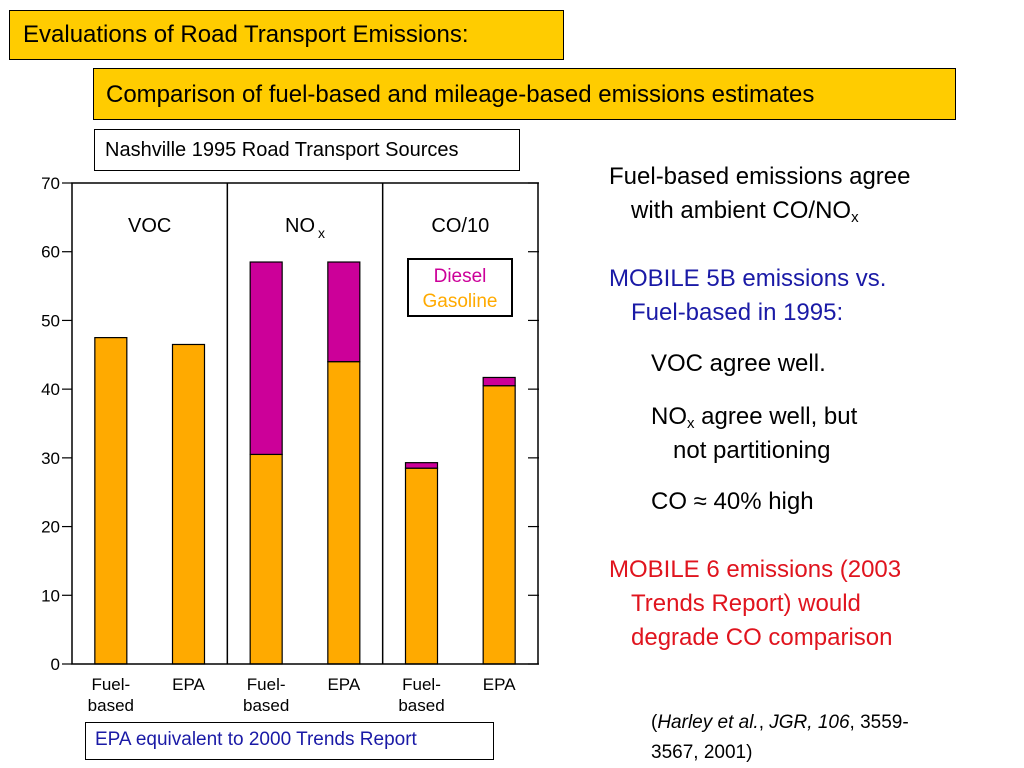  I want to click on y-tick-label-7: 70, so click(50, 183).